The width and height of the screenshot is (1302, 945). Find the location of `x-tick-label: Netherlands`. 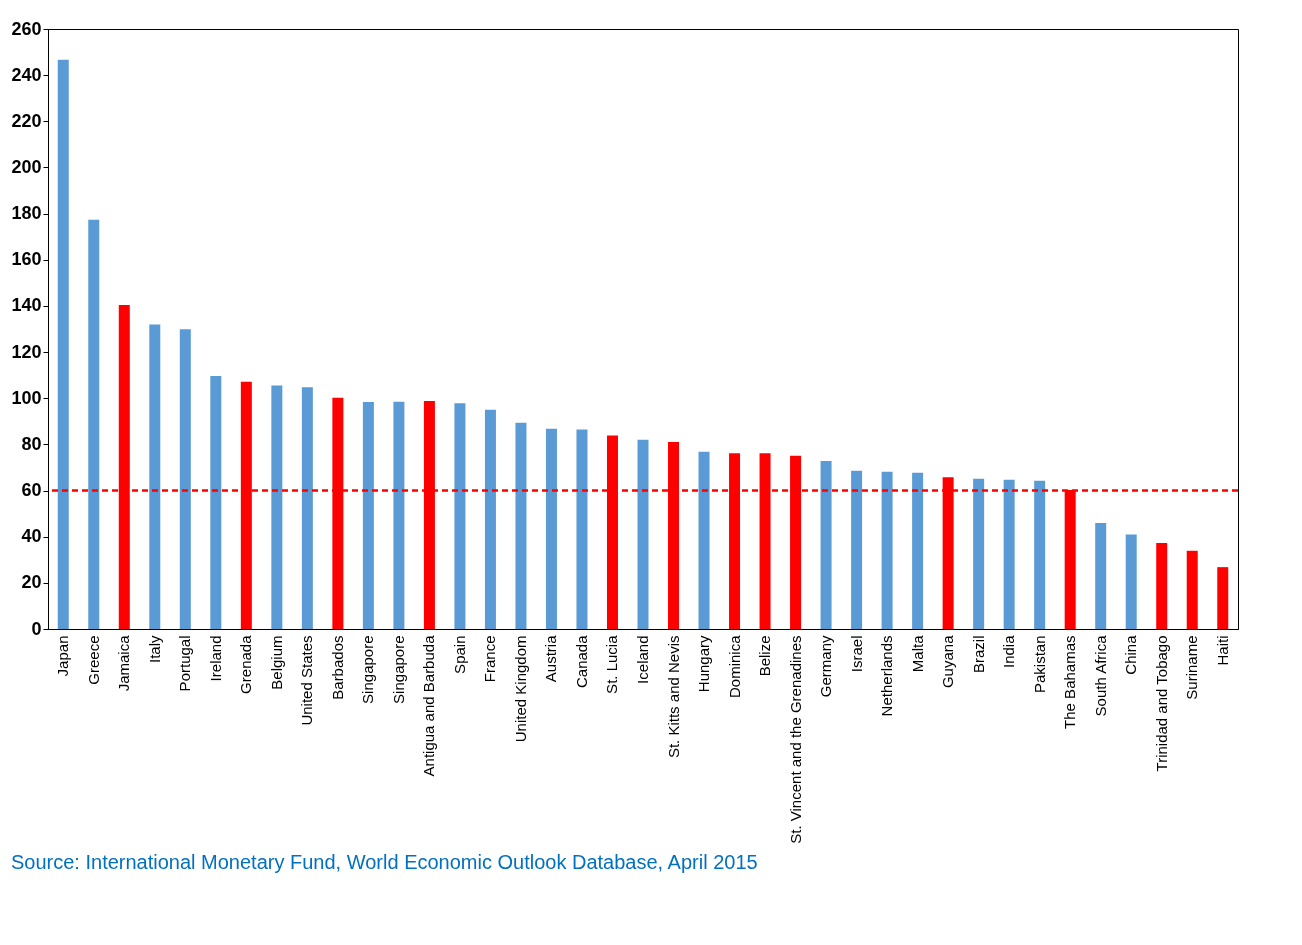

x-tick-label: Netherlands is located at coordinates (887, 676).